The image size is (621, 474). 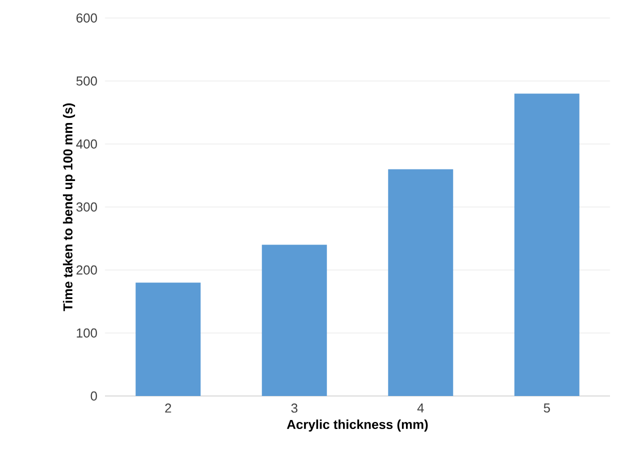 I want to click on y-axis-title: Time taken to bend up 100 mm (s), so click(x=69, y=207).